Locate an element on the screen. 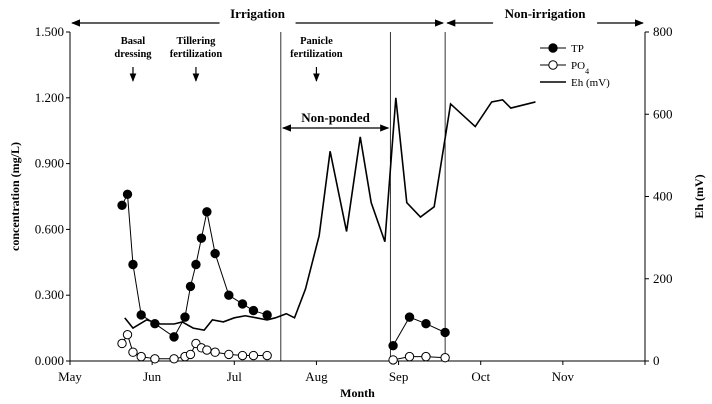 Image resolution: width=712 pixels, height=404 pixels. annotation-label: Panicle is located at coordinates (316, 41).